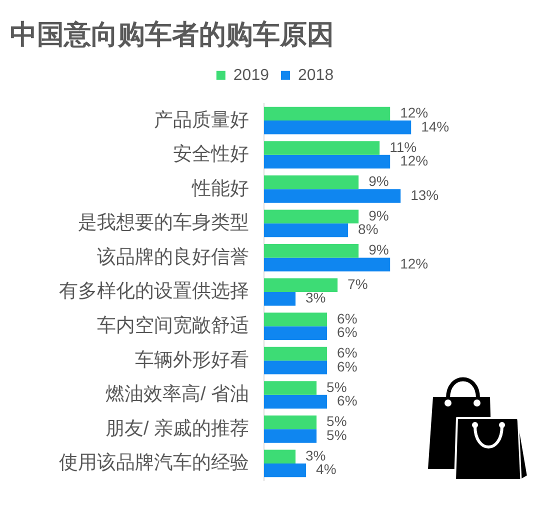 This screenshot has height=507, width=550. Describe the element at coordinates (163, 223) in the screenshot. I see `y-tick-label: 是我想要的车身类型` at that location.